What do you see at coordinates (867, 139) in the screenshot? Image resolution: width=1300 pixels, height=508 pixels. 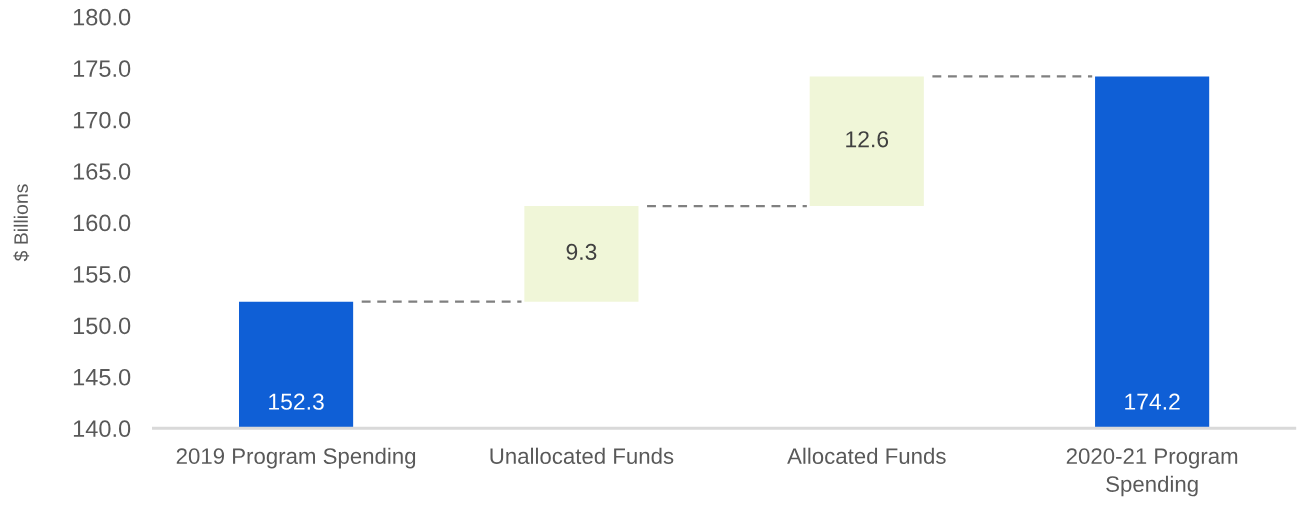 I see `data-label: 12.6` at bounding box center [867, 139].